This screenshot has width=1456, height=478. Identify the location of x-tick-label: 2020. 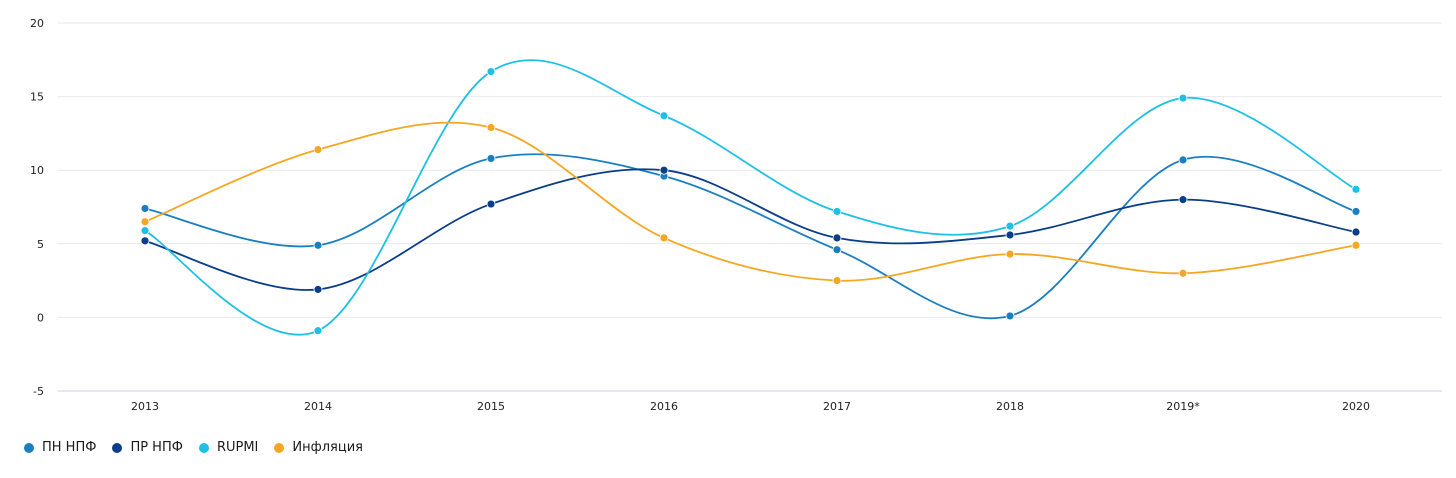
(1356, 406).